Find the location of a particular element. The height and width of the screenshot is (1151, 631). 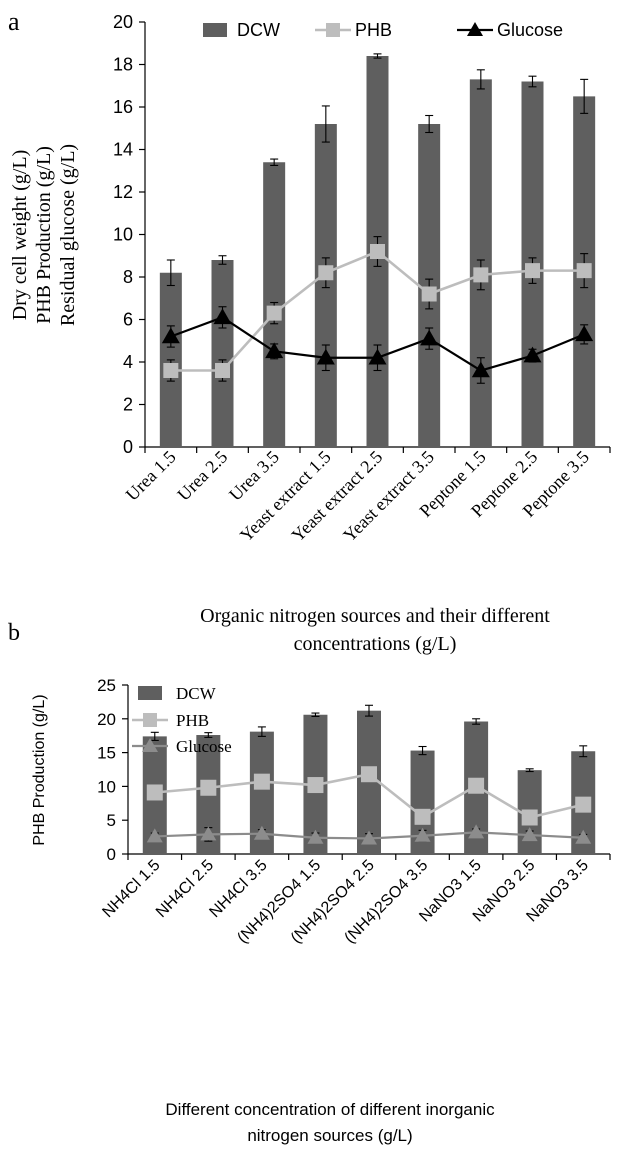

y-tick-label: 18 is located at coordinates (123, 65).